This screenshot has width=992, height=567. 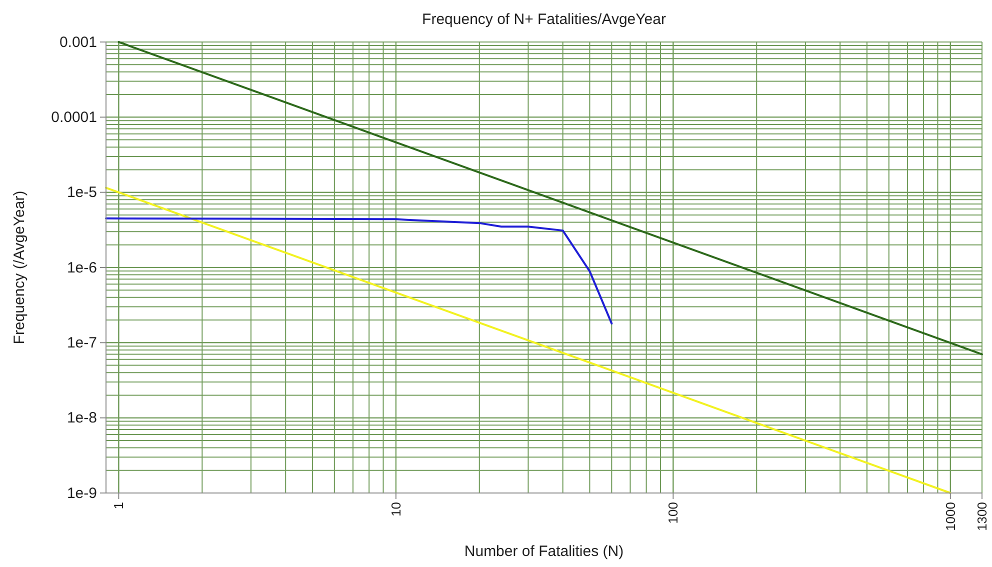 What do you see at coordinates (81, 343) in the screenshot?
I see `y-tick-label: 1e-7` at bounding box center [81, 343].